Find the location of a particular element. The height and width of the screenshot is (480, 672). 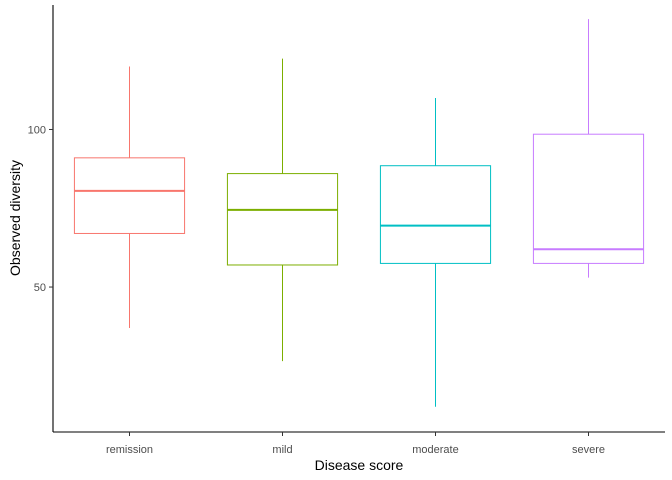

x-axis-title: Disease score is located at coordinates (359, 465).